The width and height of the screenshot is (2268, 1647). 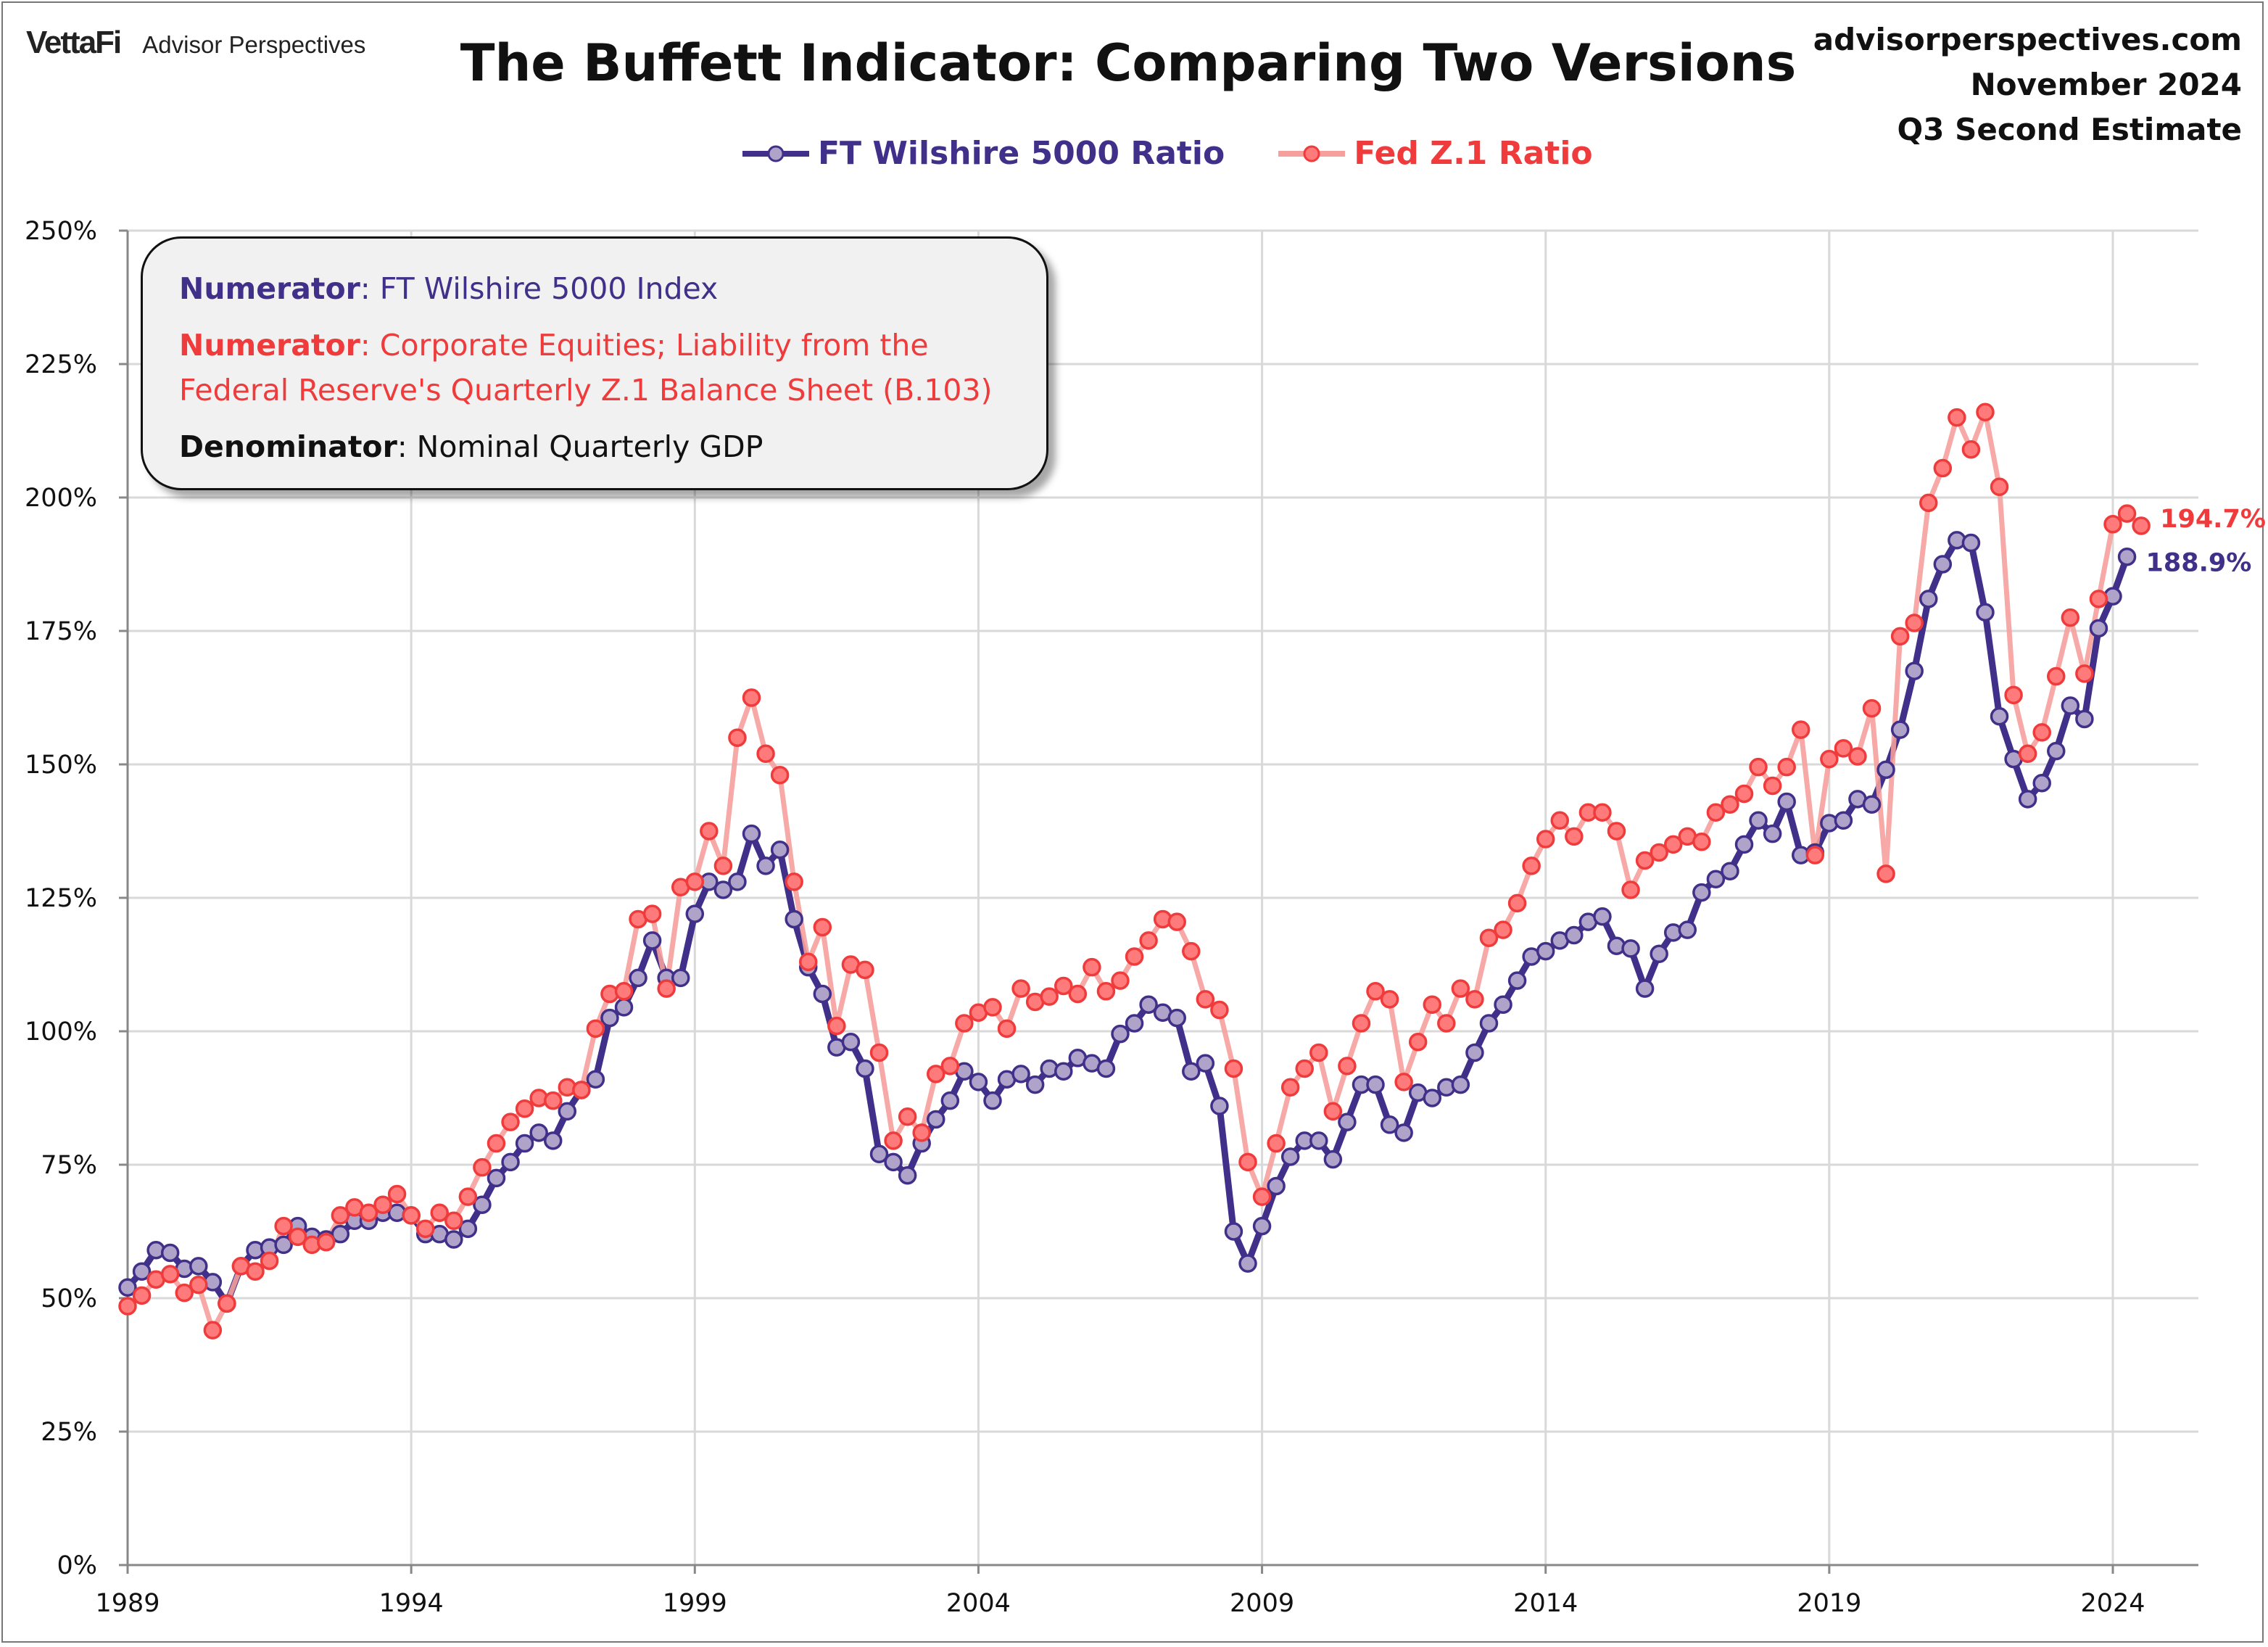 What do you see at coordinates (1829, 1603) in the screenshot?
I see `x-tick-label: 2019` at bounding box center [1829, 1603].